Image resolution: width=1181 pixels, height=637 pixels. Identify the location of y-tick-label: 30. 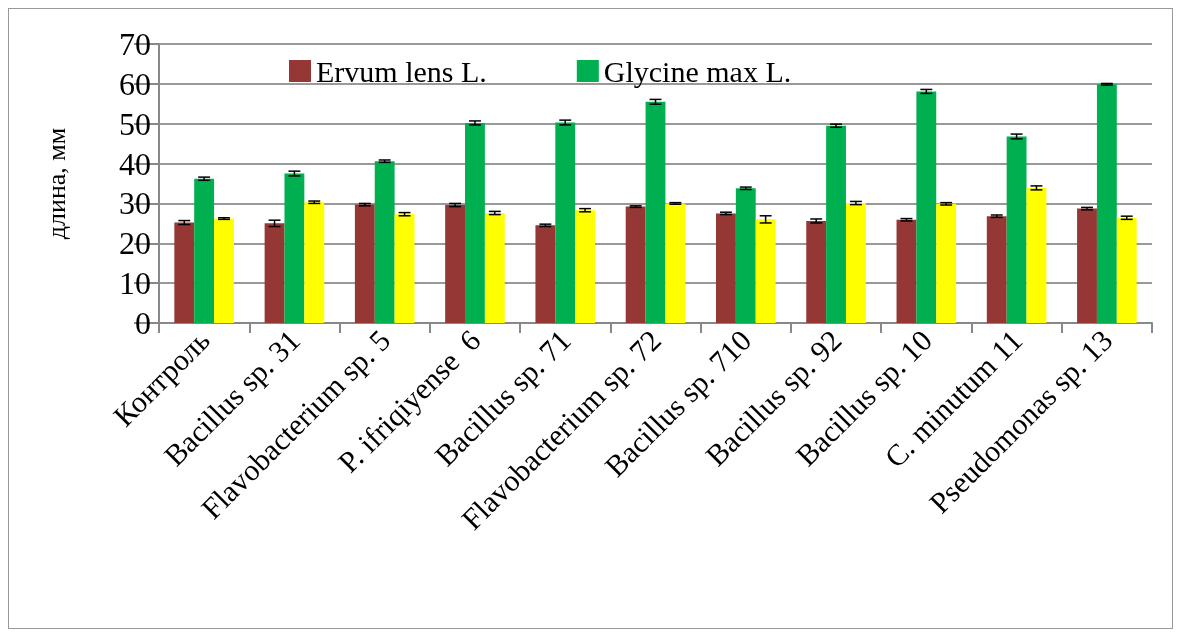
(135, 203).